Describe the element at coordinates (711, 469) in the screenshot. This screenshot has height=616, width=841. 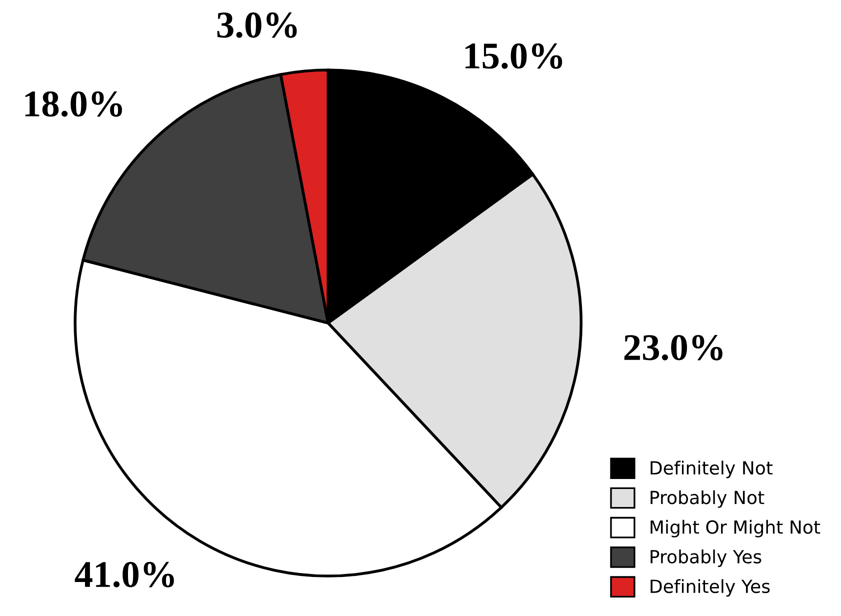
I see `legend-label: Definitely Not` at that location.